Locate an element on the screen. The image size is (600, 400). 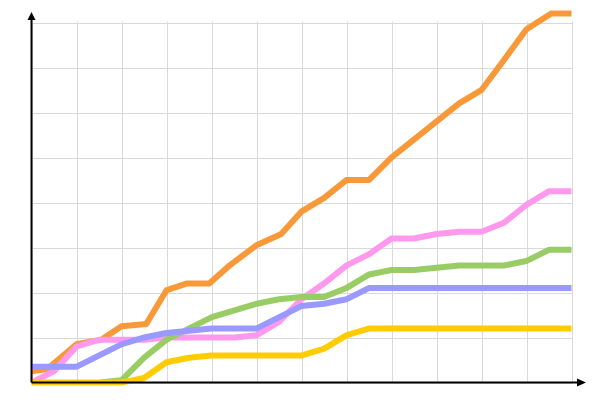
x-axis-arrow-icon is located at coordinates (581, 382).